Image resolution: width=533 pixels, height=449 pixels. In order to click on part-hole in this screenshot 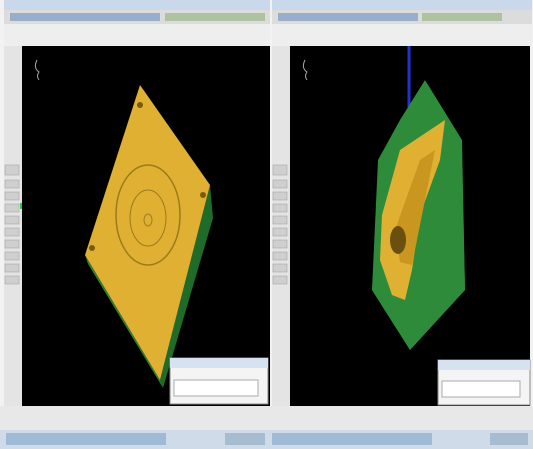, I will do `click(398, 240)`.